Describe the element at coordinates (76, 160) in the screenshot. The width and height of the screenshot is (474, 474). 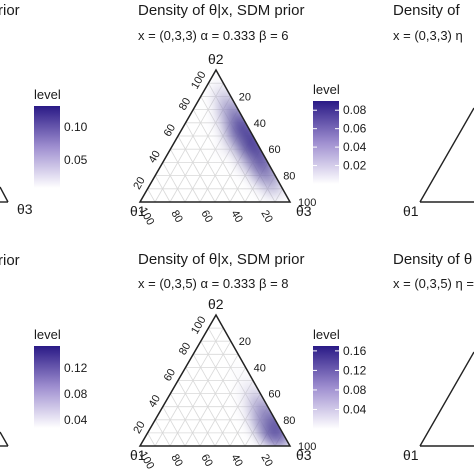
I see `left-top-legend-tick: 0.05` at that location.